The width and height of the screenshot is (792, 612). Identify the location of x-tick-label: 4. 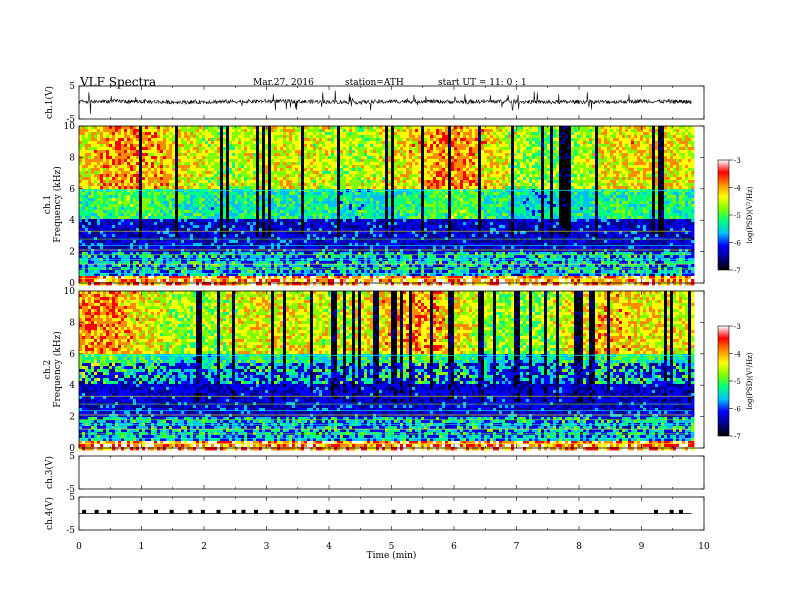
(329, 547).